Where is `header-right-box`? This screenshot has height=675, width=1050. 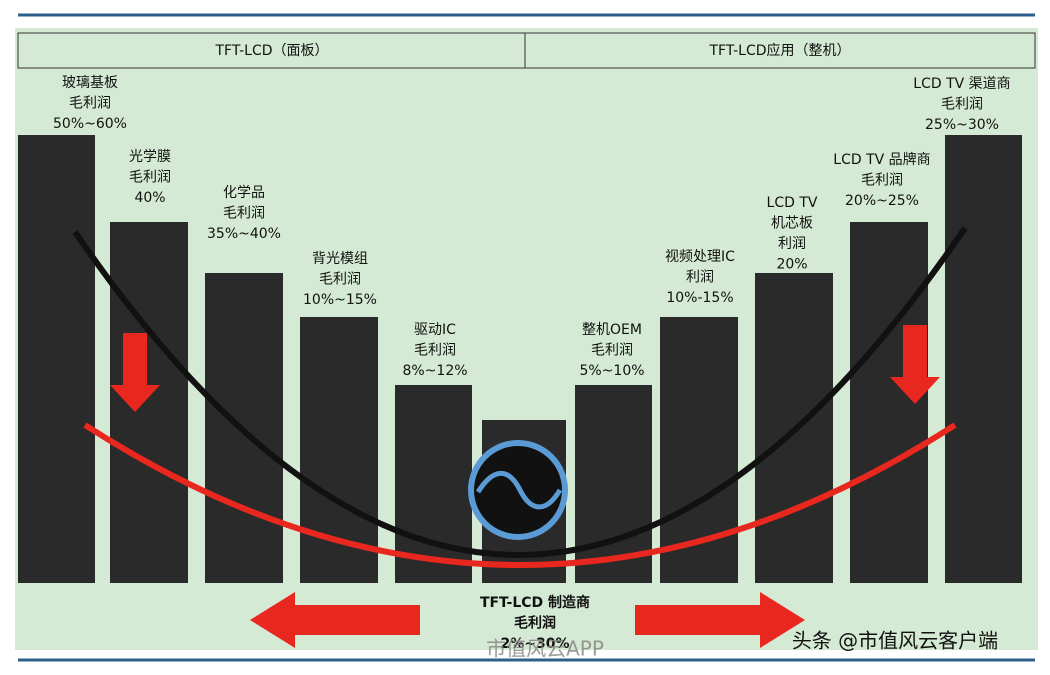 header-right-box is located at coordinates (780, 50).